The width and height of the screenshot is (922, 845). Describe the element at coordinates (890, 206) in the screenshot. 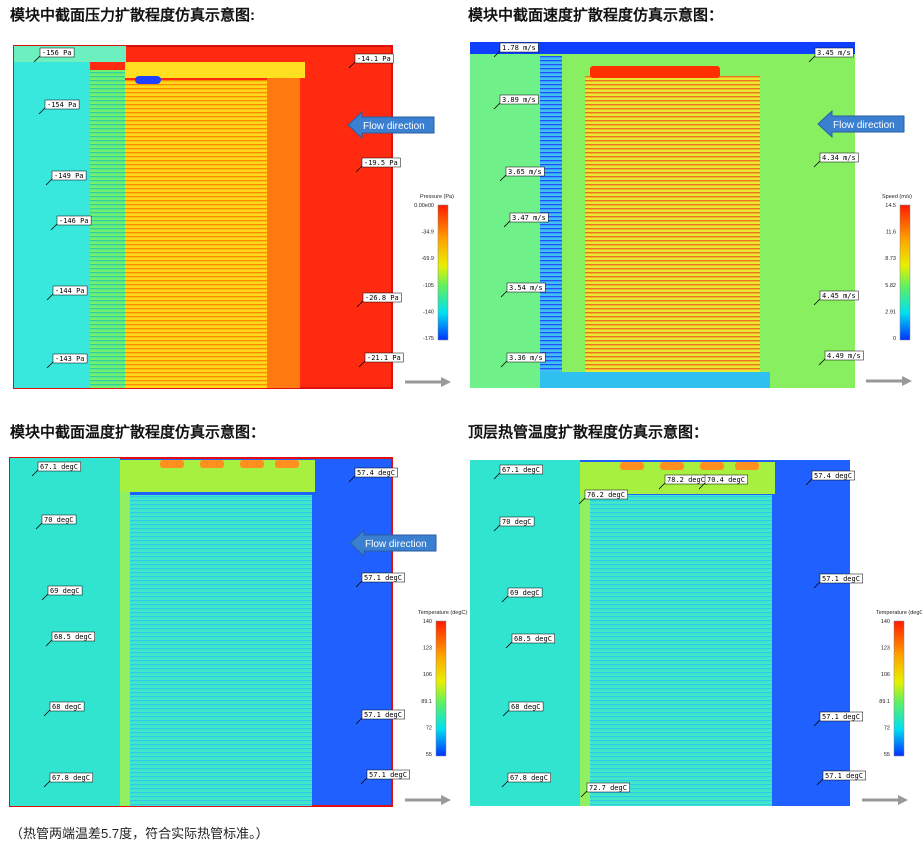

I see `legend-tick: 14.5` at that location.